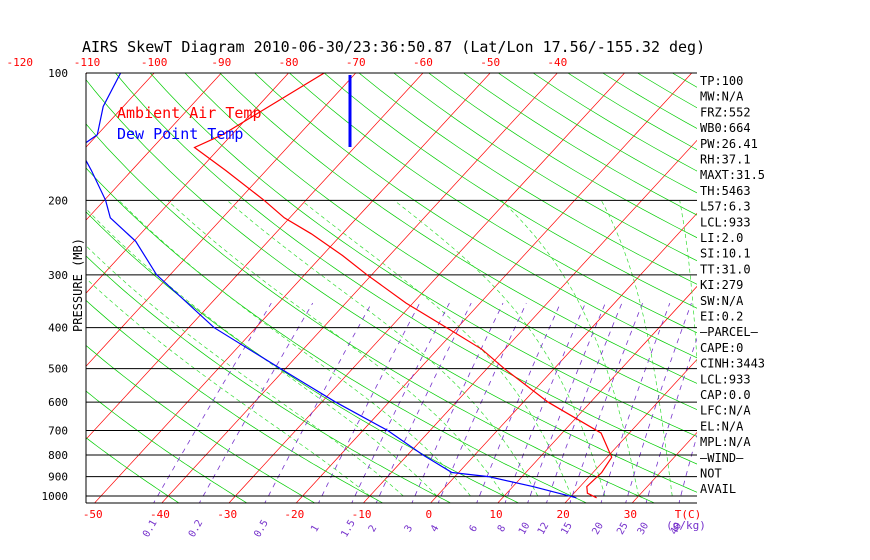 The height and width of the screenshot is (560, 870). I want to click on pressure-tick-label: 800, so click(58, 455).